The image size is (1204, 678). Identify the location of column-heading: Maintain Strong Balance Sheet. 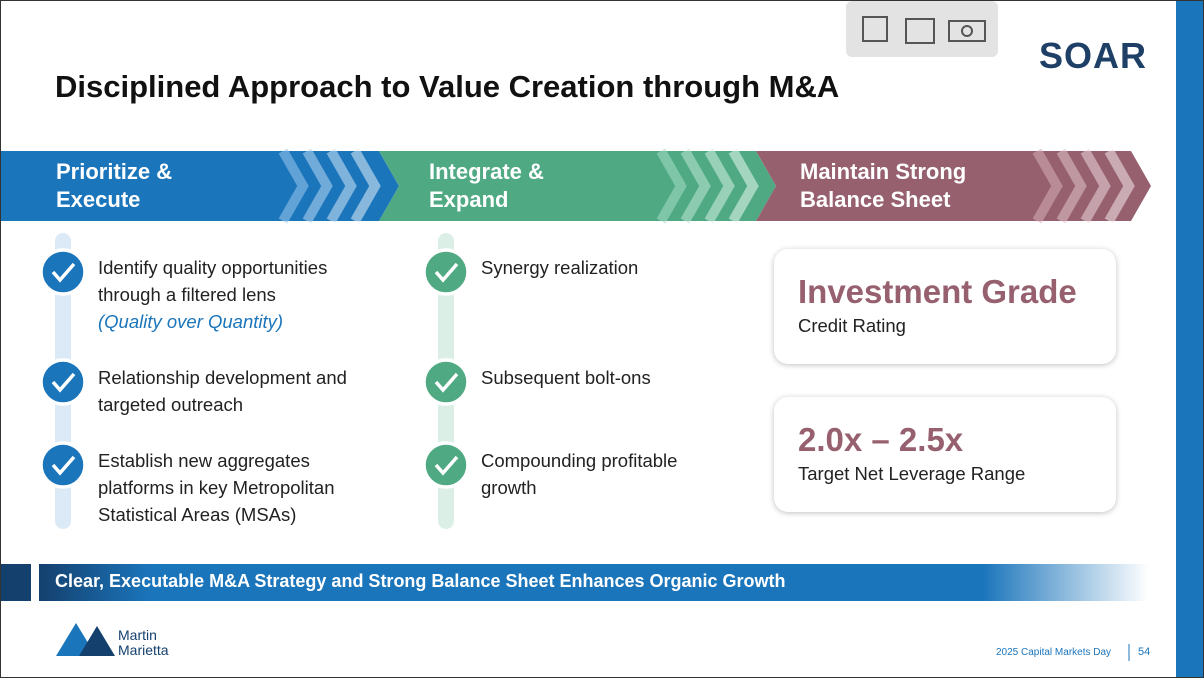
(883, 185).